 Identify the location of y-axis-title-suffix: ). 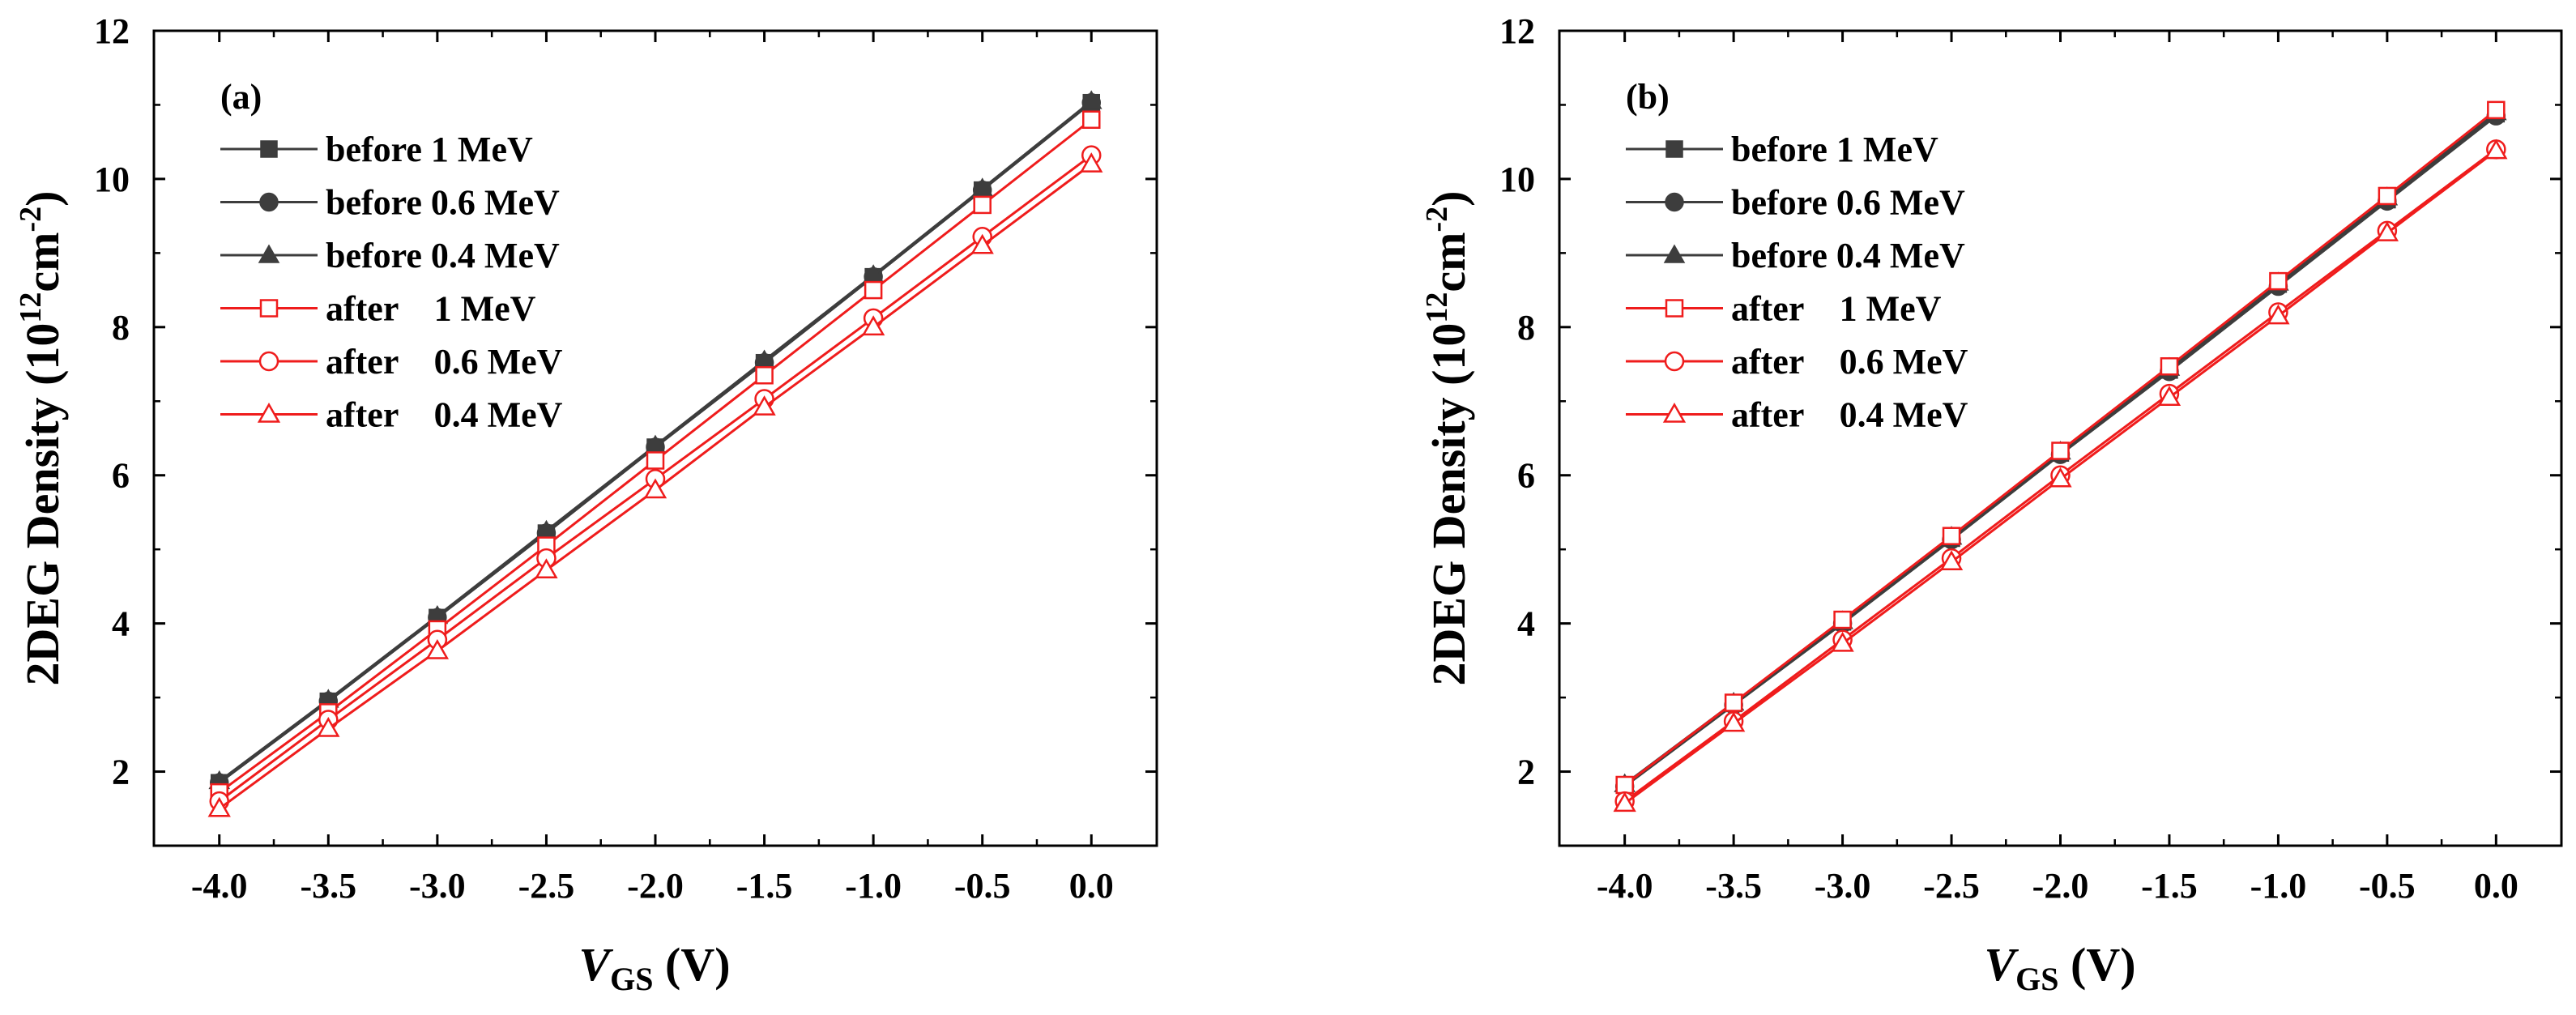
(43, 199).